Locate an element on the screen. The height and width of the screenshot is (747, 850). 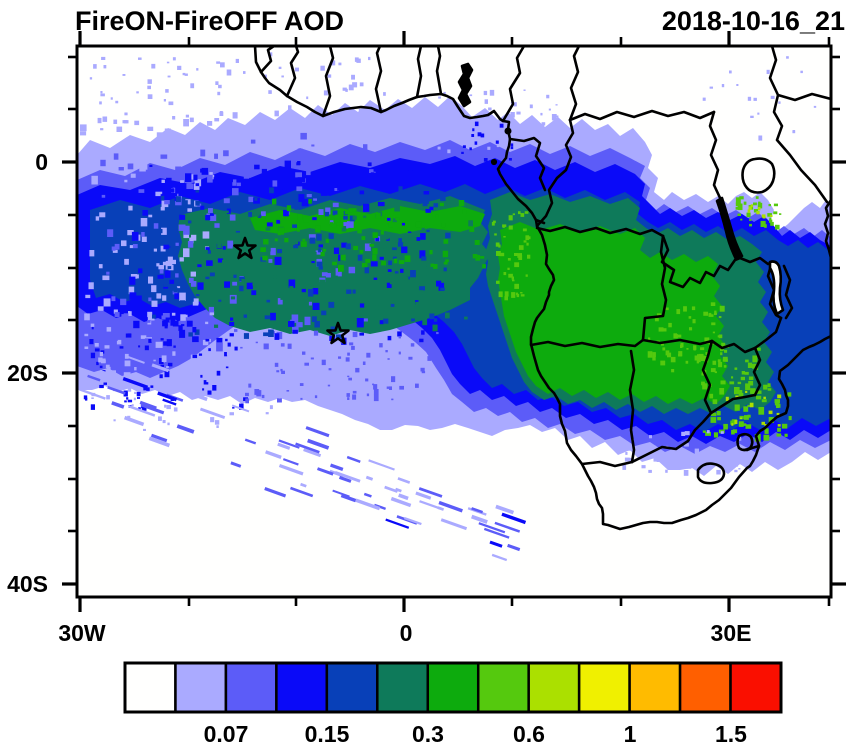
southwest-streaks is located at coordinates (303, 458).